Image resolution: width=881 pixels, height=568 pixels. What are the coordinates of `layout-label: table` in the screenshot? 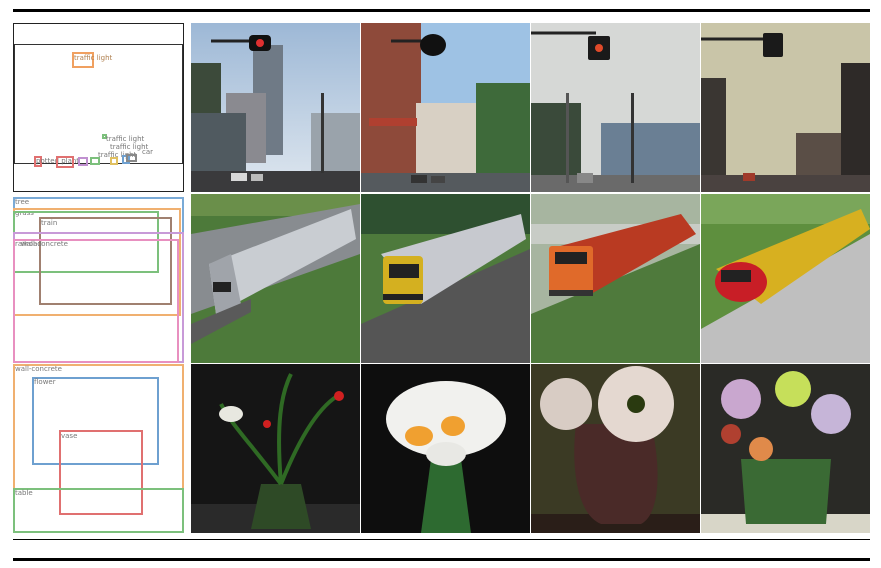 It's located at (24, 493).